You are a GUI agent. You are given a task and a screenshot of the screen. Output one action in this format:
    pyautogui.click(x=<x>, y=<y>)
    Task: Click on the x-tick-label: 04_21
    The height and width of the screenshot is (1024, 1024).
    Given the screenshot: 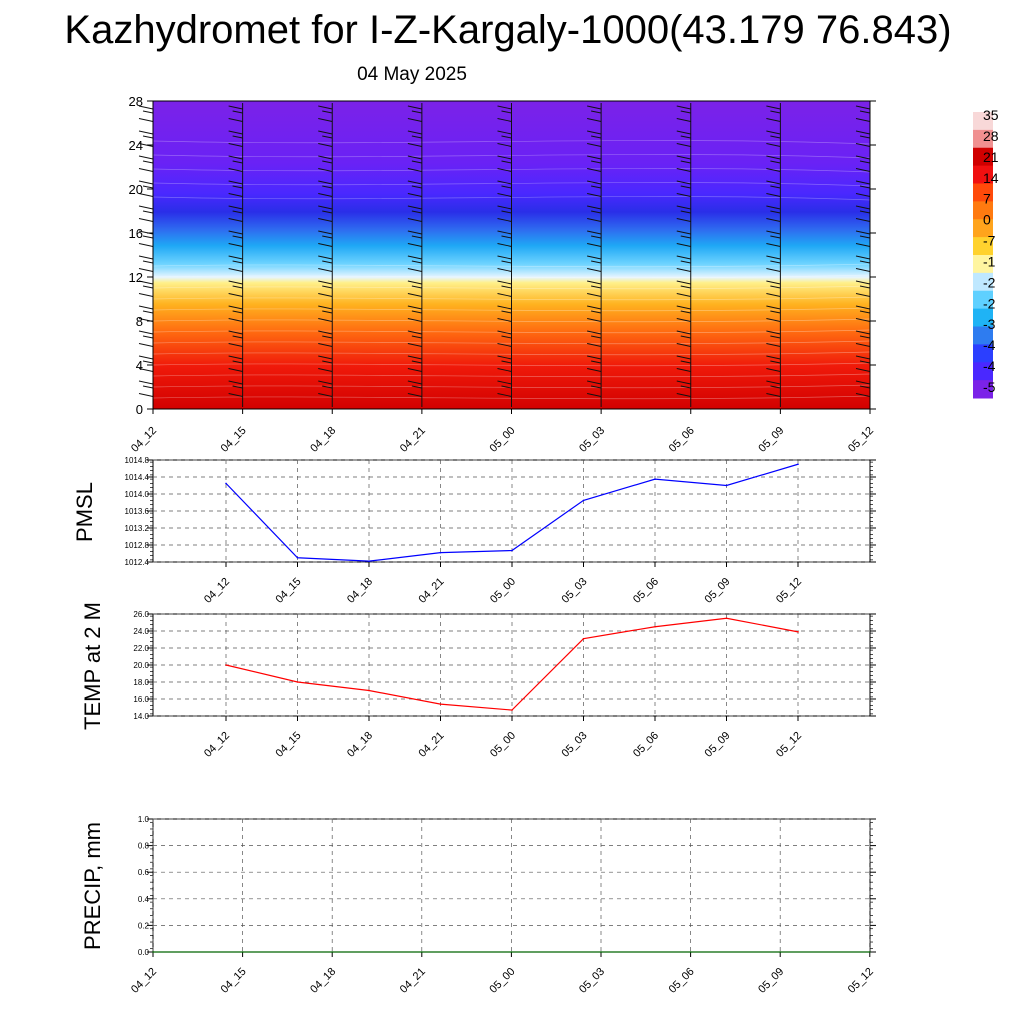 What is the action you would take?
    pyautogui.click(x=432, y=745)
    